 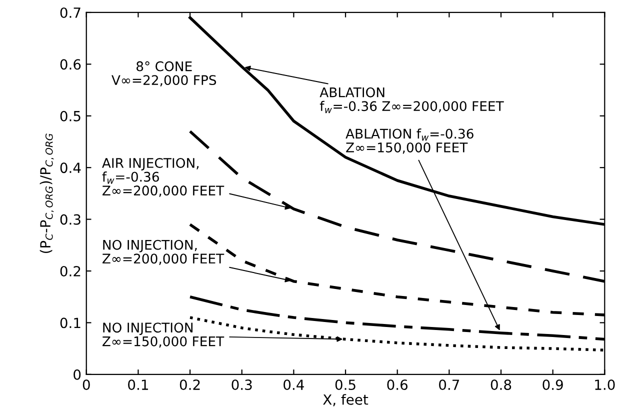 What do you see at coordinates (242, 385) in the screenshot?
I see `x-tick-label: 0.3` at bounding box center [242, 385].